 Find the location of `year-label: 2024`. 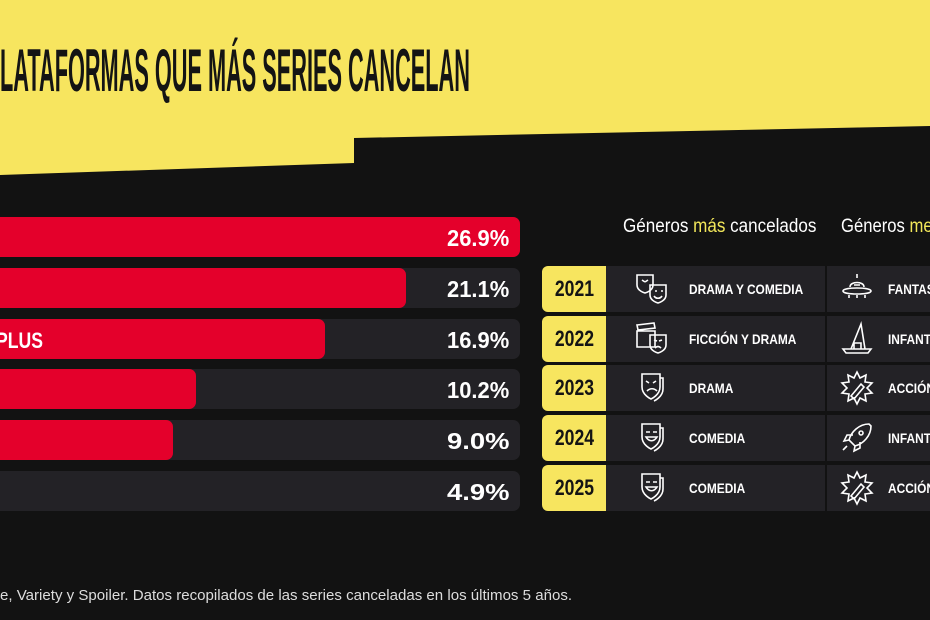

year-label: 2024 is located at coordinates (574, 437).